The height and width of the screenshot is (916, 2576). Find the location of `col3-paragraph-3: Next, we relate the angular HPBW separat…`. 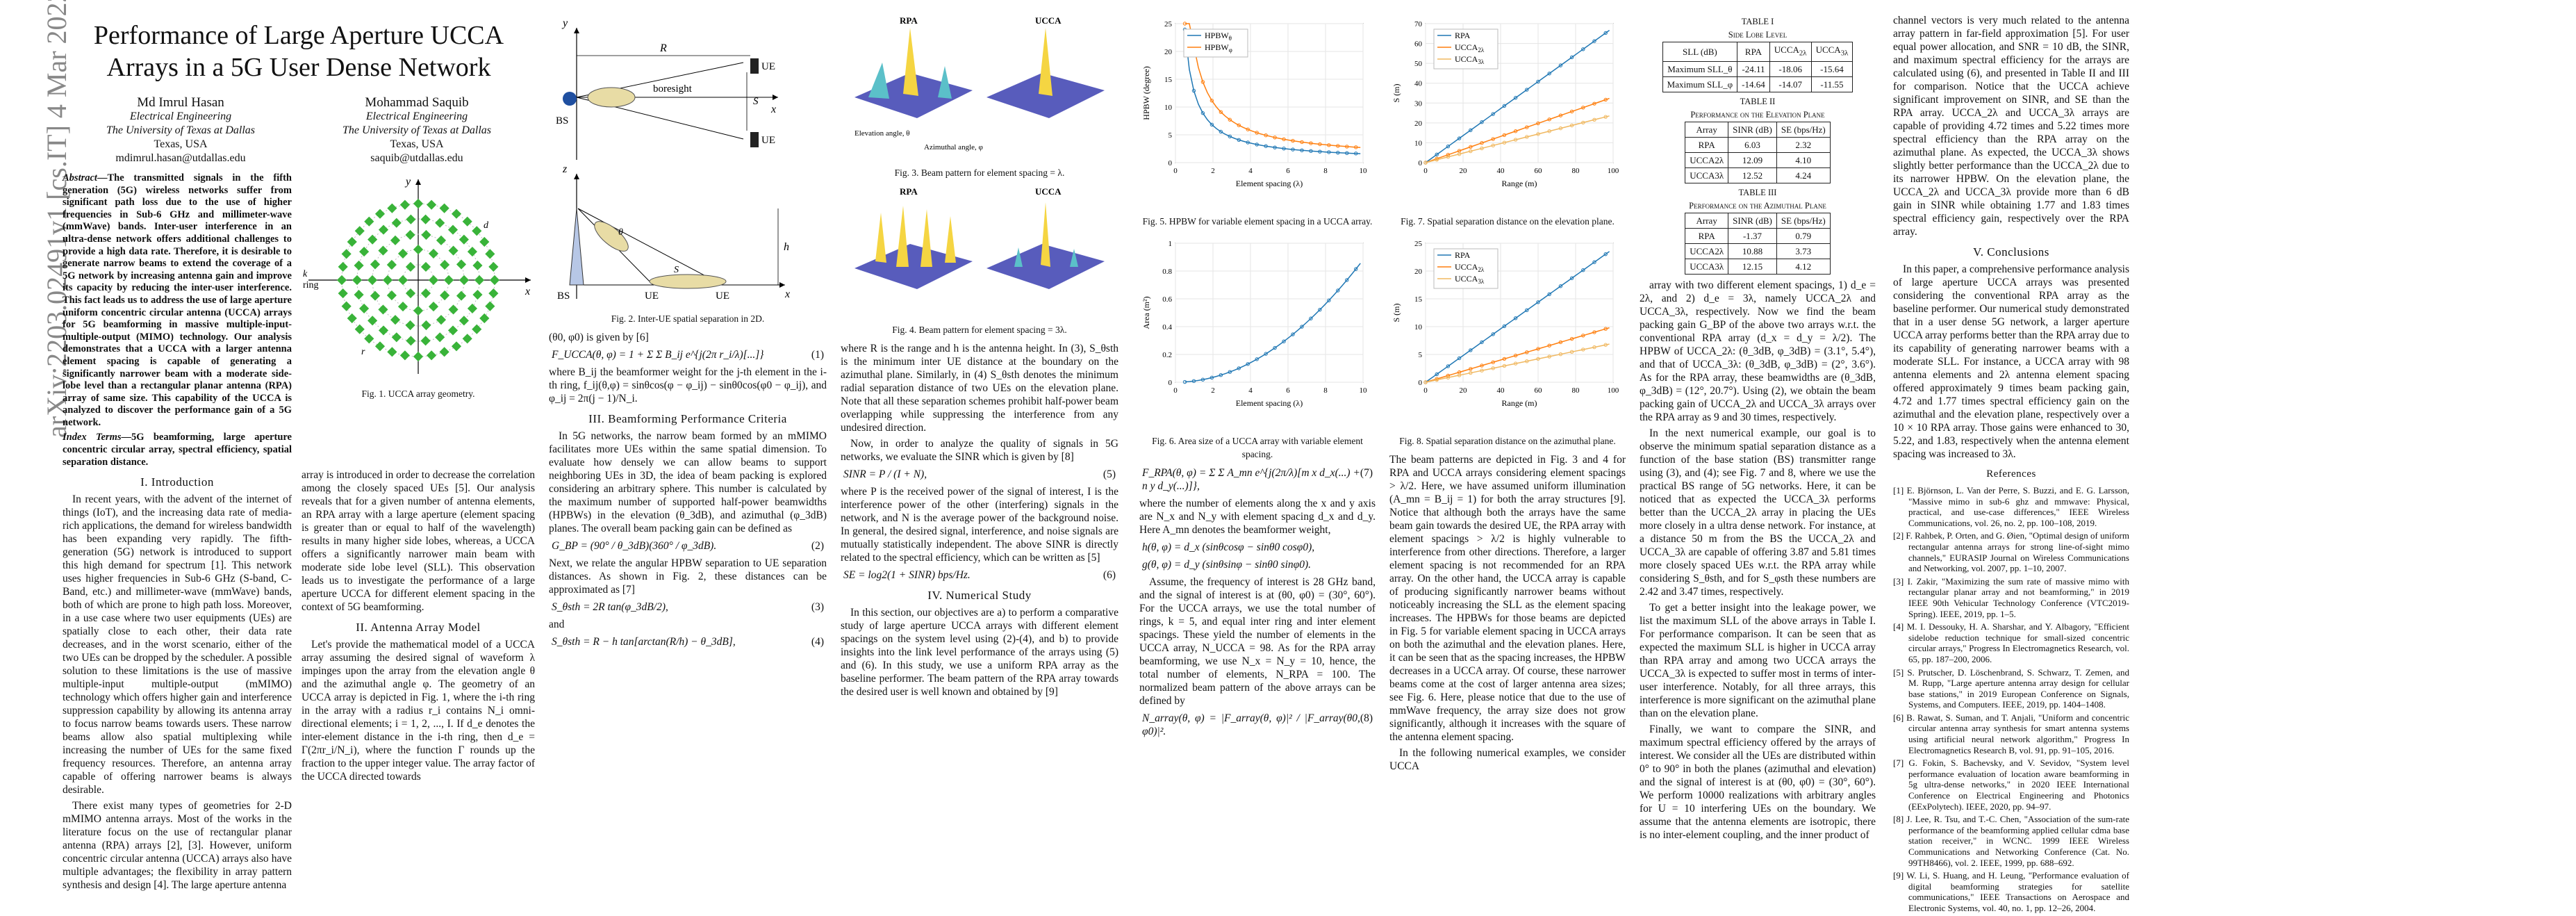

col3-paragraph-3: Next, we relate the angular HPBW separat… is located at coordinates (688, 576).